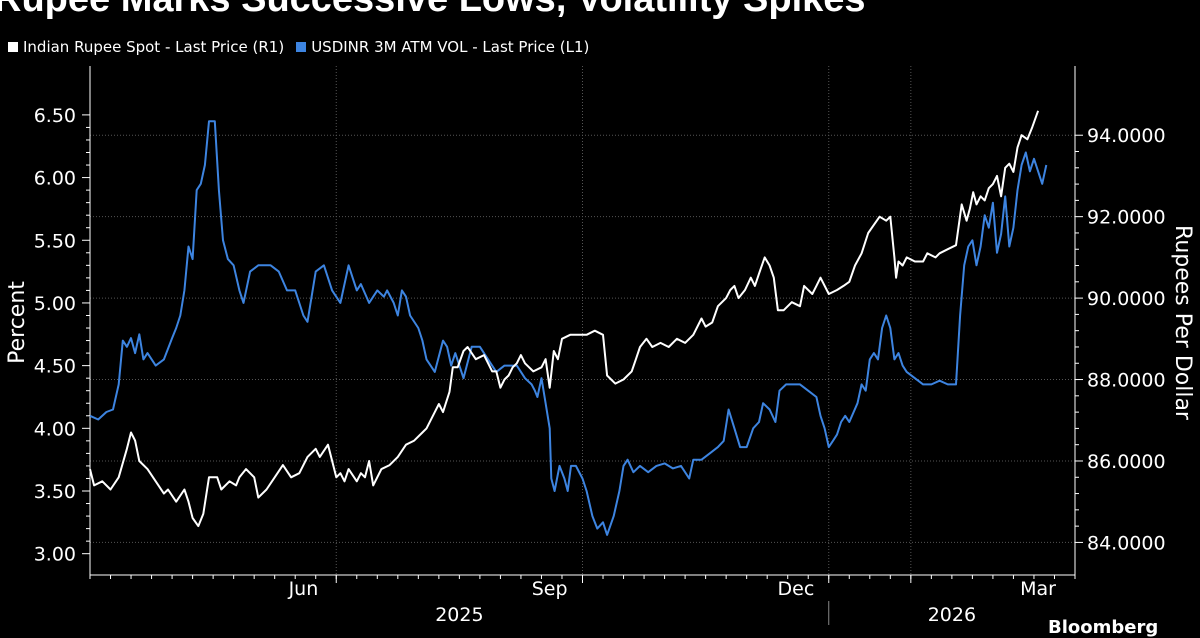 This screenshot has height=638, width=1200. I want to click on left-tick-label: 3.00, so click(55, 555).